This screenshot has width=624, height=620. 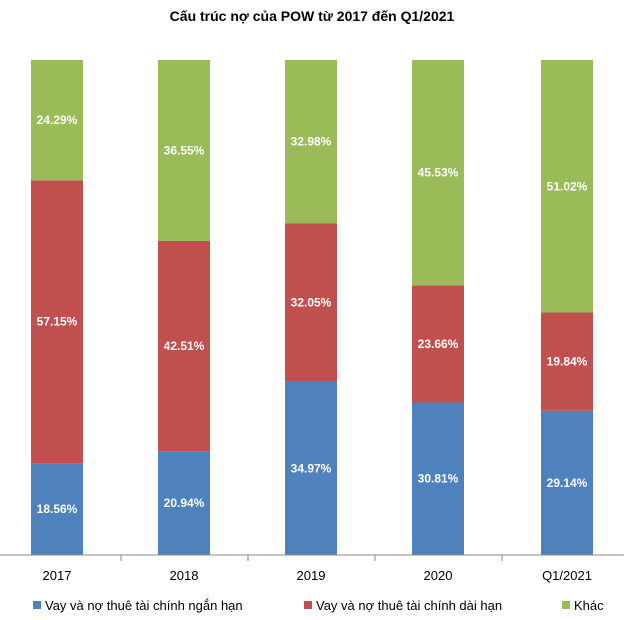 I want to click on data-label-2018-series-3: 36.55%, so click(x=184, y=150).